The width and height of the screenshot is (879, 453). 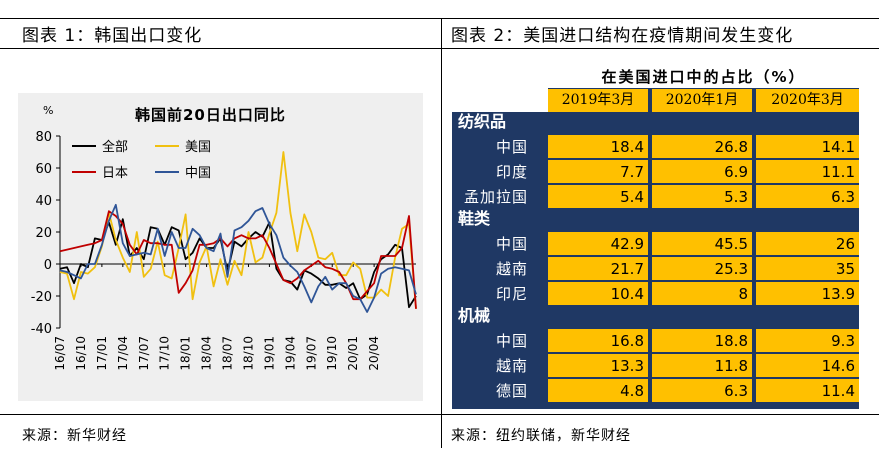 What do you see at coordinates (511, 341) in the screenshot?
I see `table-row-country-2-0: 中国` at bounding box center [511, 341].